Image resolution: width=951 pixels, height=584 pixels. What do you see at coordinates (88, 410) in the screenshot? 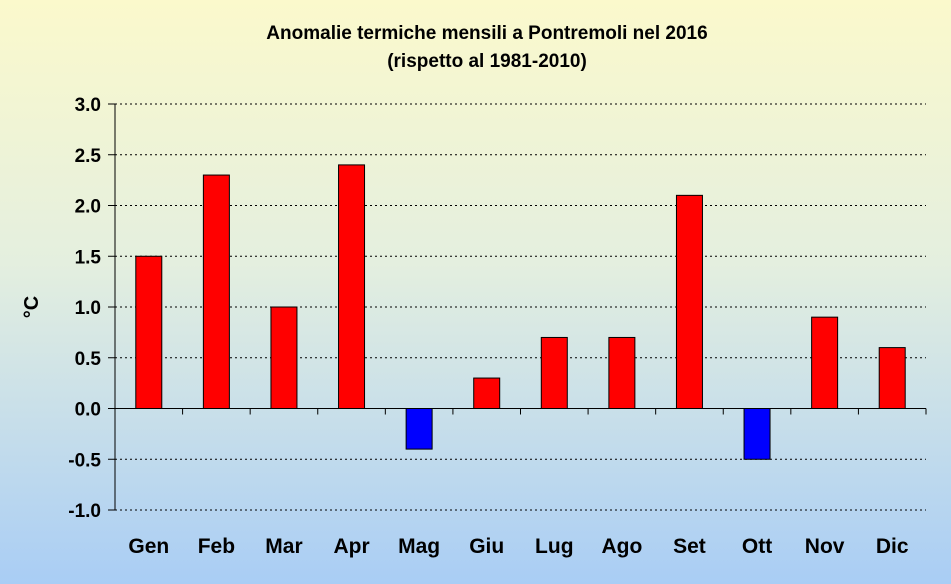
I see `y-tick-label: 0.0` at bounding box center [88, 410].